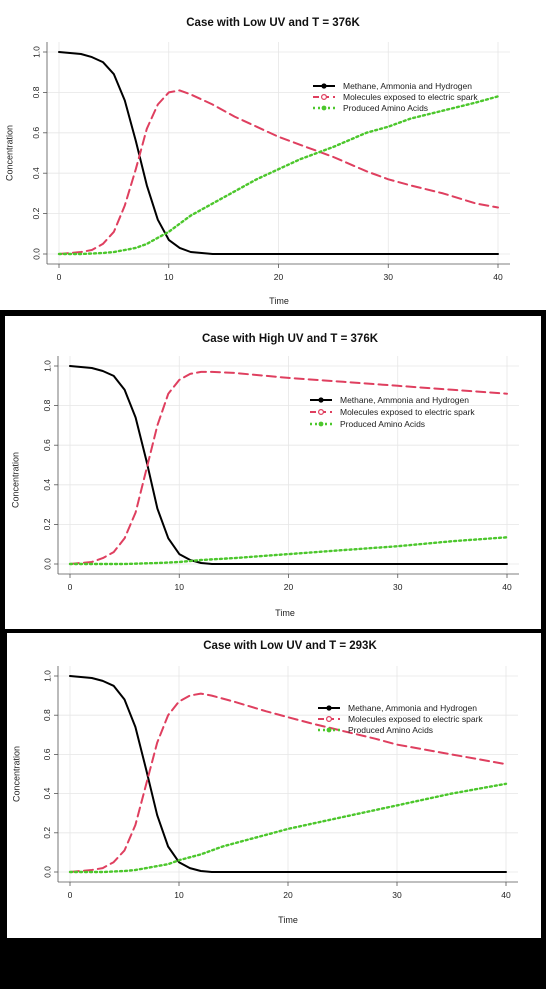 Image resolution: width=546 pixels, height=989 pixels. I want to click on chart-title: Case with Low UV and T = 293K, so click(290, 646).